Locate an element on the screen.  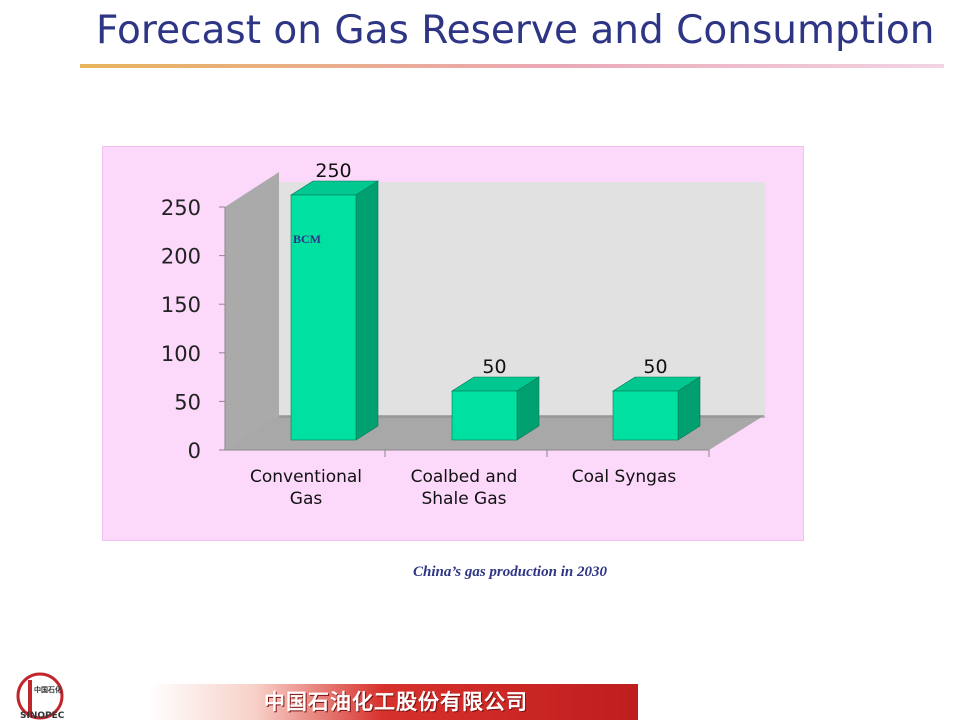
x-tick-label: Coalbed and Shale Gas is located at coordinates (464, 488).